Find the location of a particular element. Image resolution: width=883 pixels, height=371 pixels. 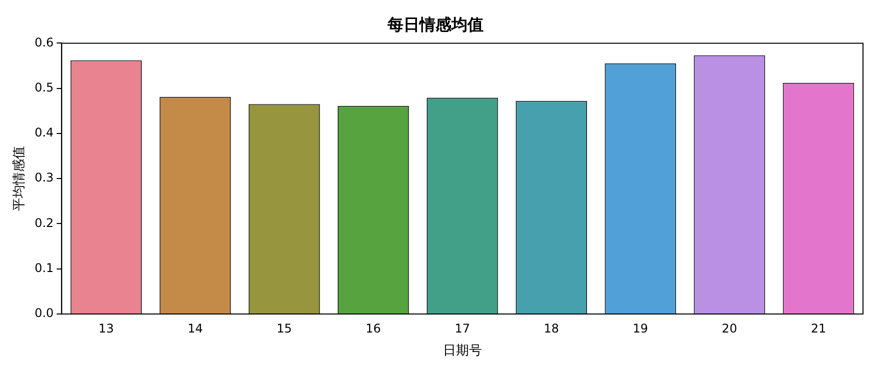

x-tick-label: 18 is located at coordinates (552, 328).